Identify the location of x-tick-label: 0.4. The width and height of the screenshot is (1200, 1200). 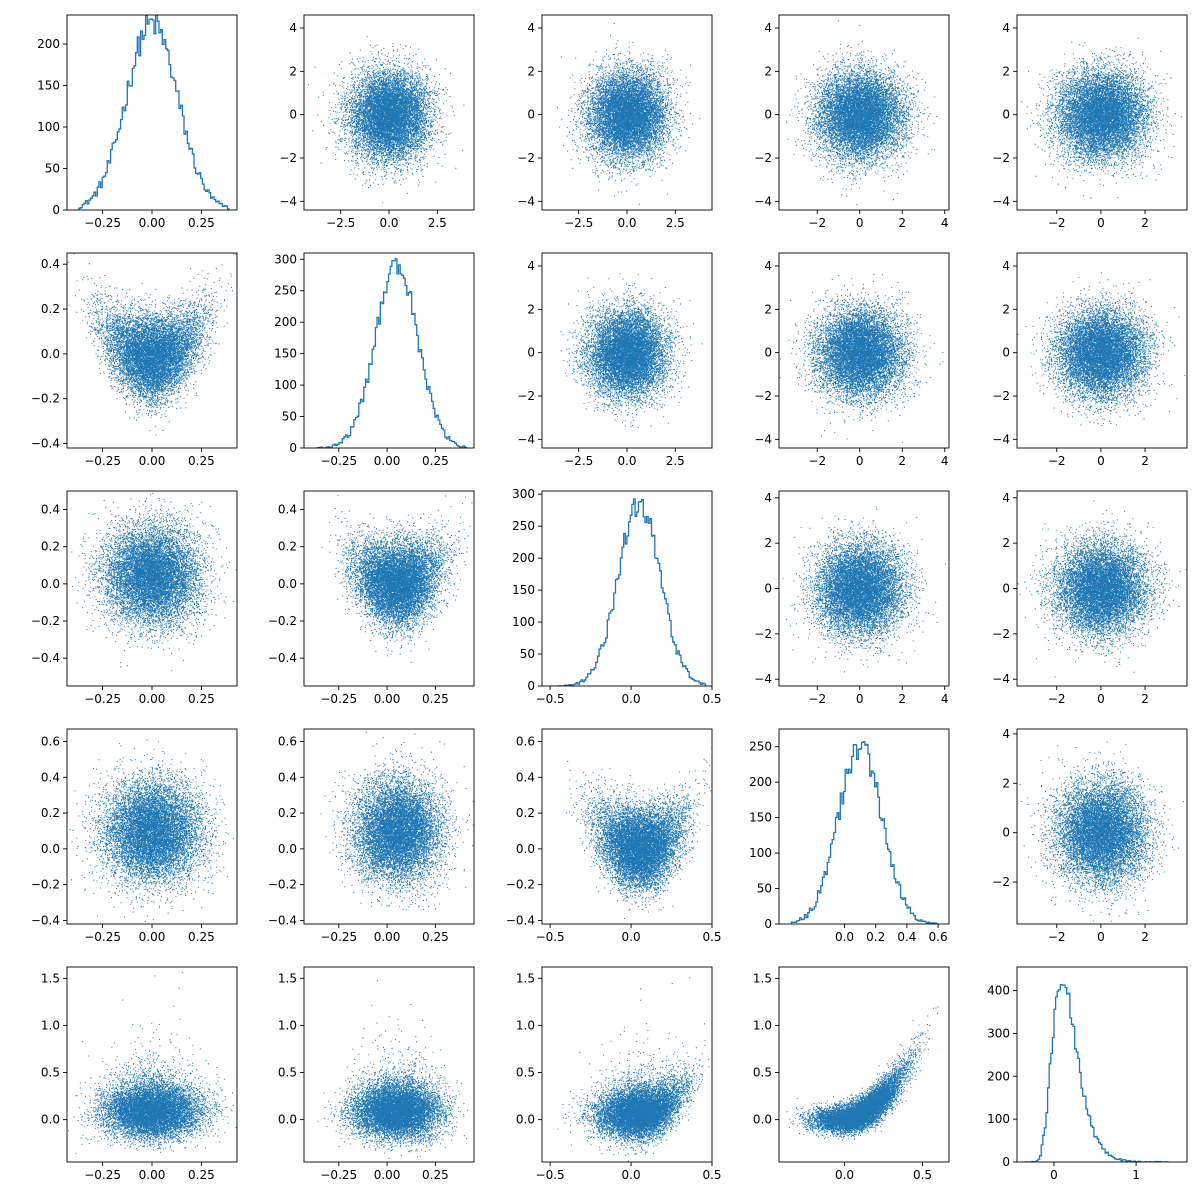
(906, 937).